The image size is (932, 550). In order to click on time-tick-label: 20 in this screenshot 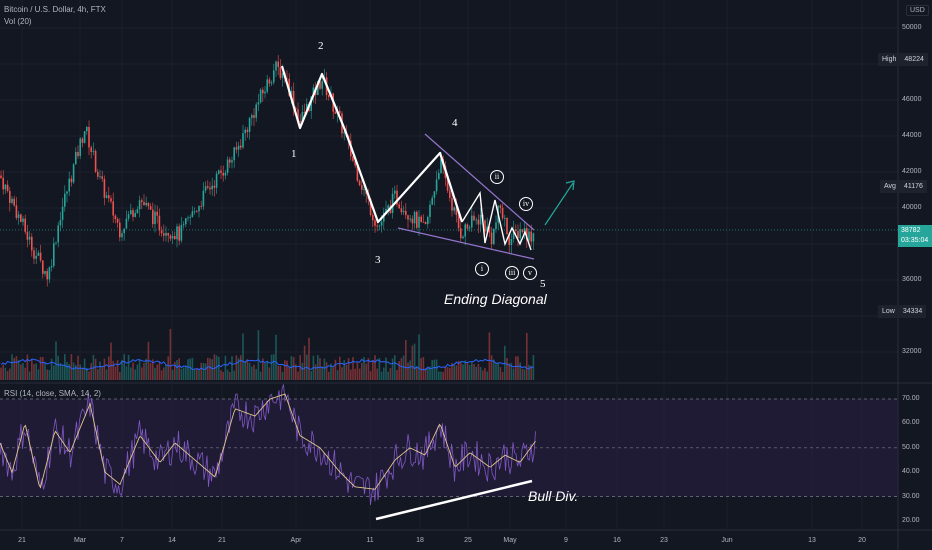, I will do `click(862, 540)`.